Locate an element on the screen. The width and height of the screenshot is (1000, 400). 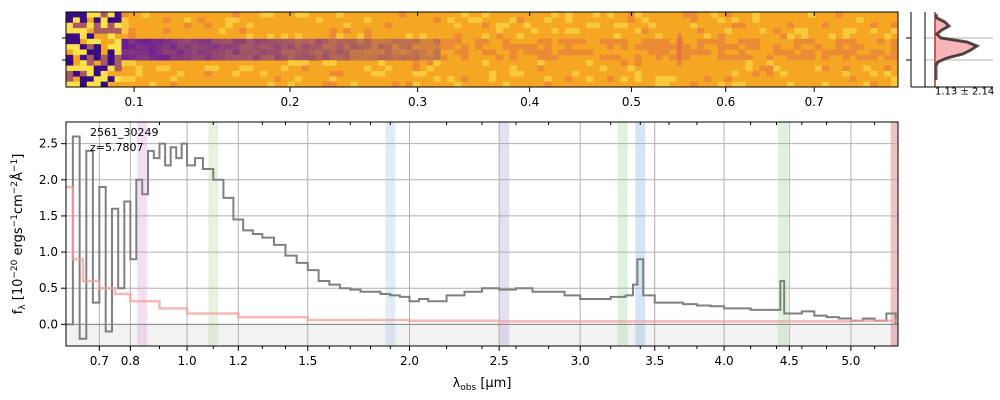
x-tick-label-9: 4.0 is located at coordinates (724, 361).